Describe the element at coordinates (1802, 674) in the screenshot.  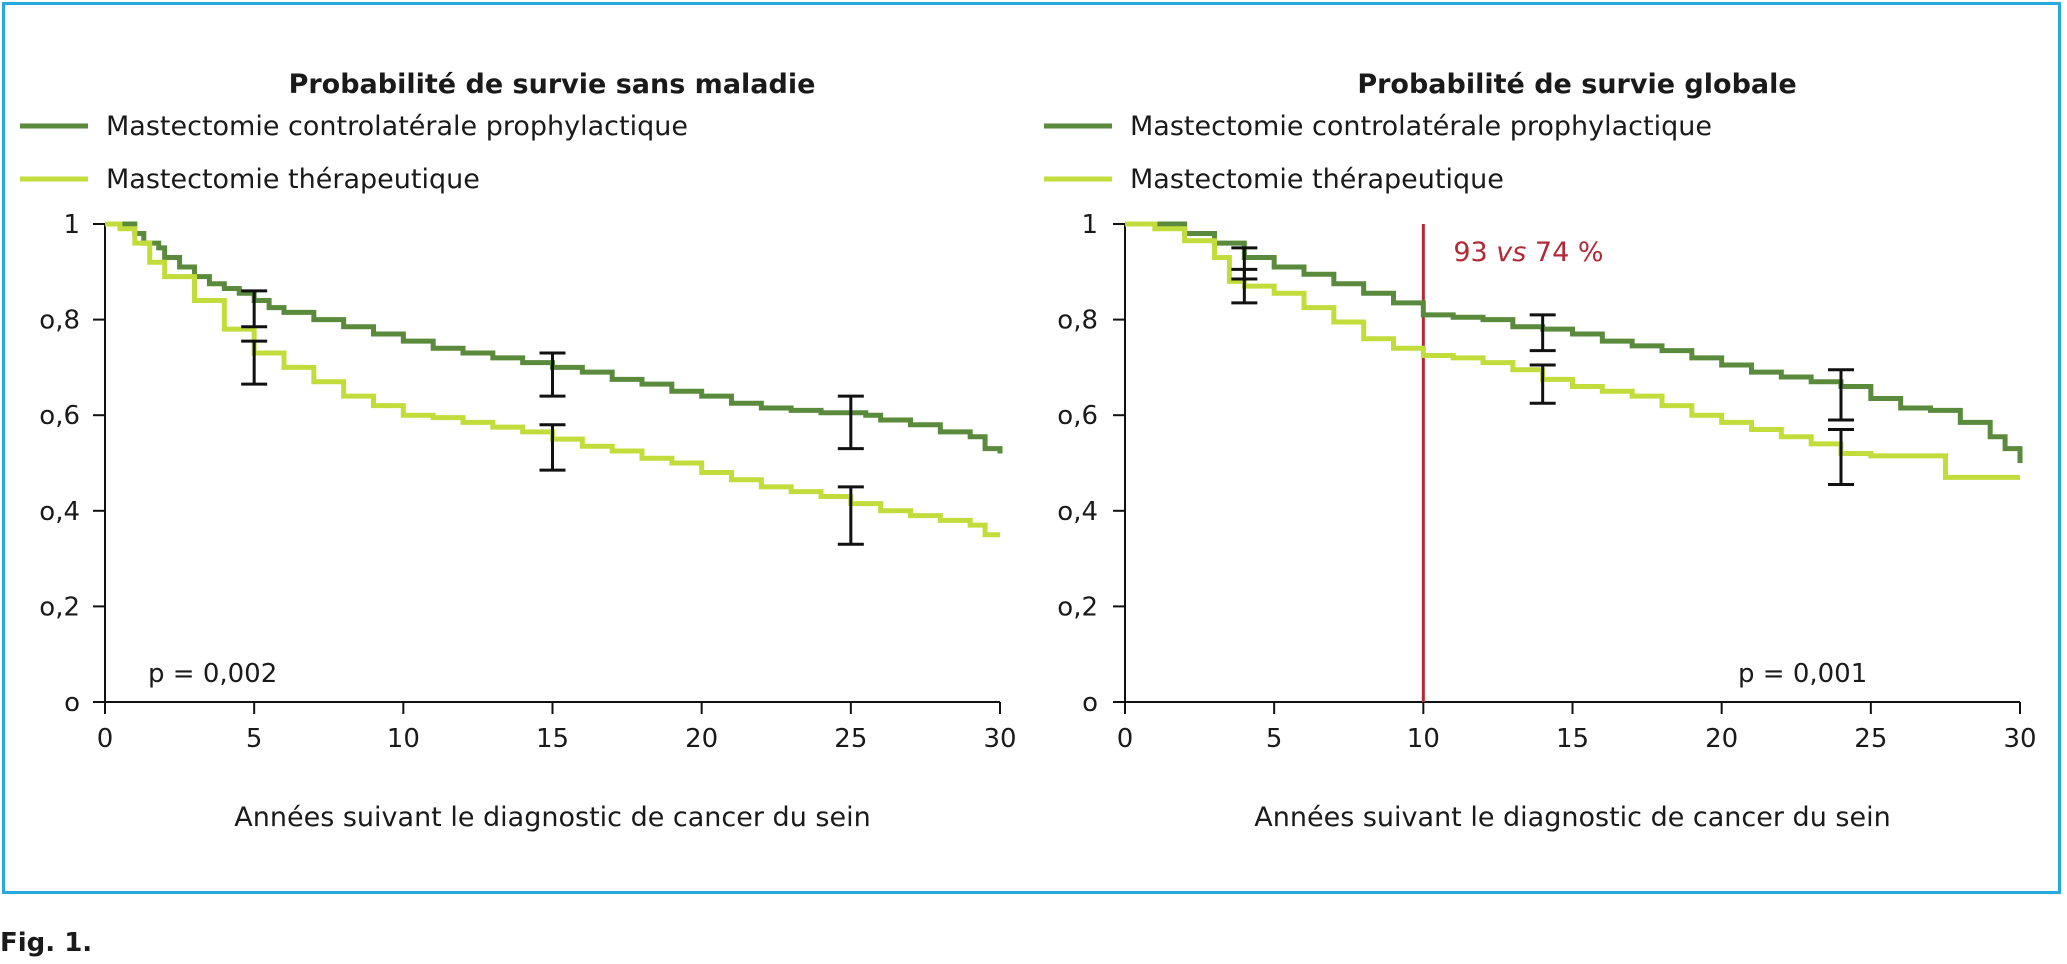
I see `p-value-label: p = 0,001` at that location.